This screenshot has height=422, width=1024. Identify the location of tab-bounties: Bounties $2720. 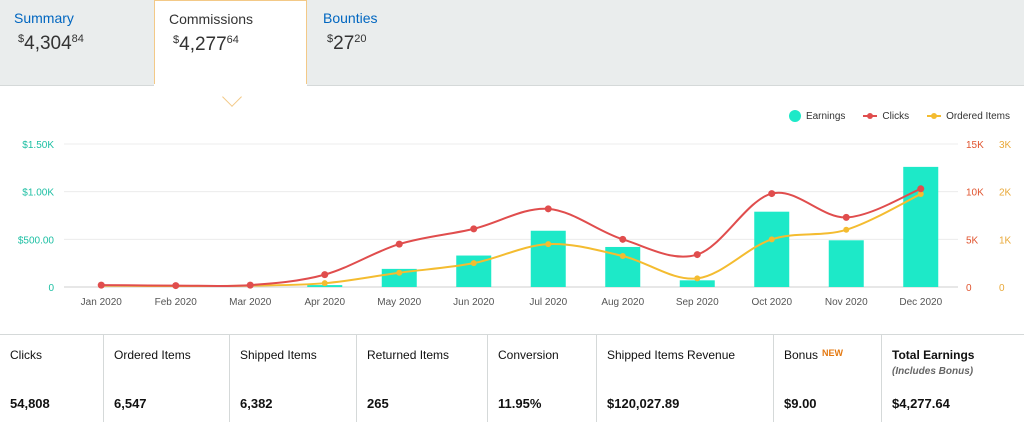
(379, 43).